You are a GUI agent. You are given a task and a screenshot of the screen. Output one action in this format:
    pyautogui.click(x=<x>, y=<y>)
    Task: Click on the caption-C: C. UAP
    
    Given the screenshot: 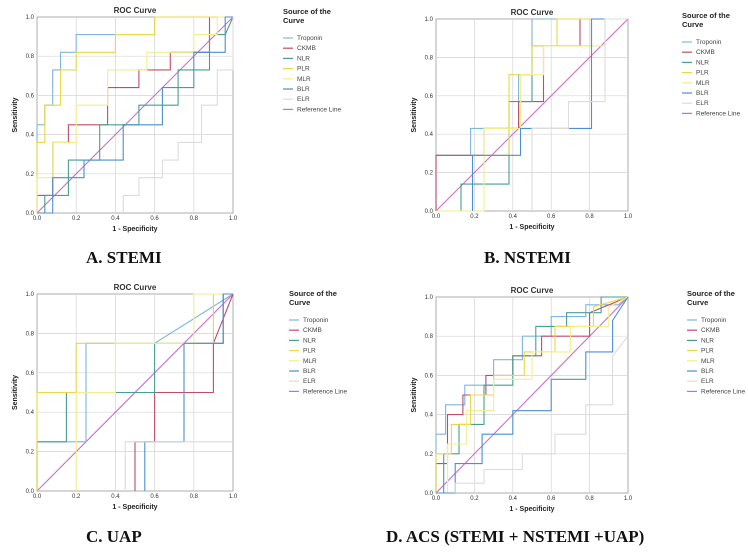 What is the action you would take?
    pyautogui.click(x=114, y=536)
    